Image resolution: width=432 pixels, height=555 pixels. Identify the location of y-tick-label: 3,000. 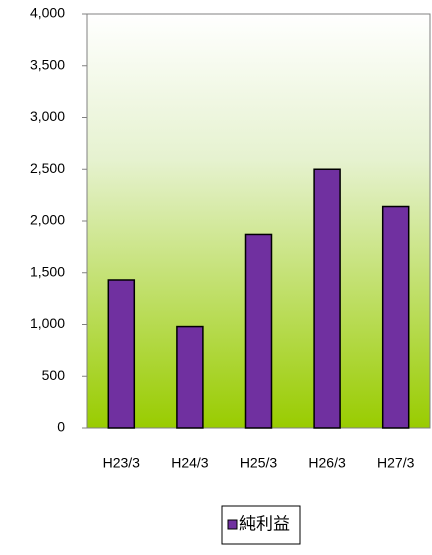
(47, 116).